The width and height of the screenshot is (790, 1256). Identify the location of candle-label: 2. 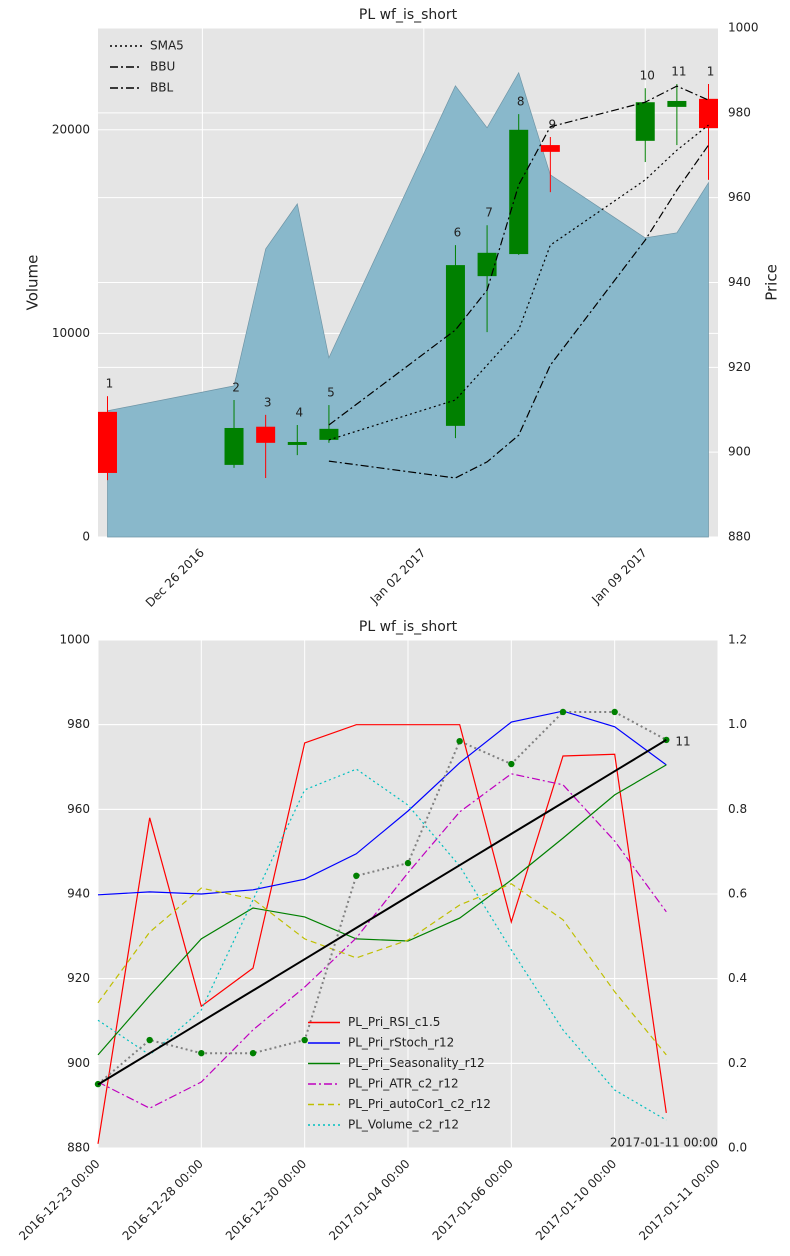
(236, 387).